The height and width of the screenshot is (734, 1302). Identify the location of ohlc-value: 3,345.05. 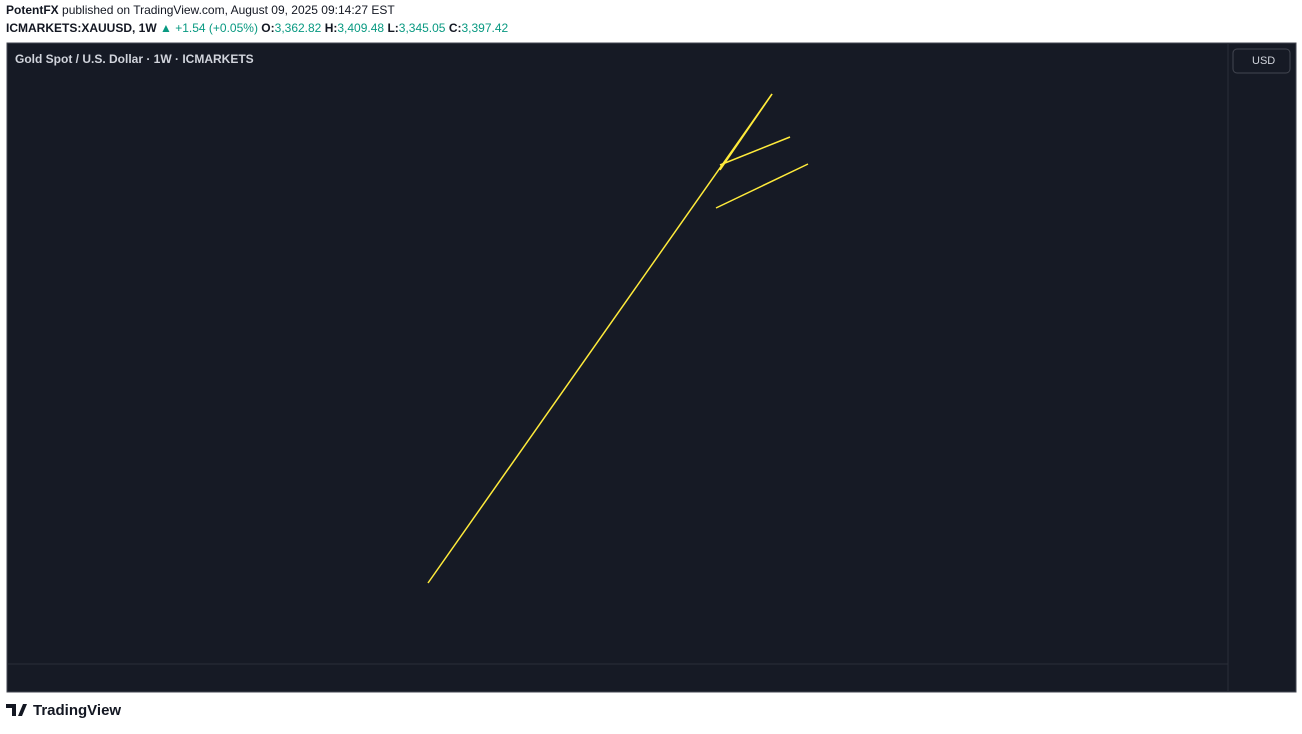
(422, 28).